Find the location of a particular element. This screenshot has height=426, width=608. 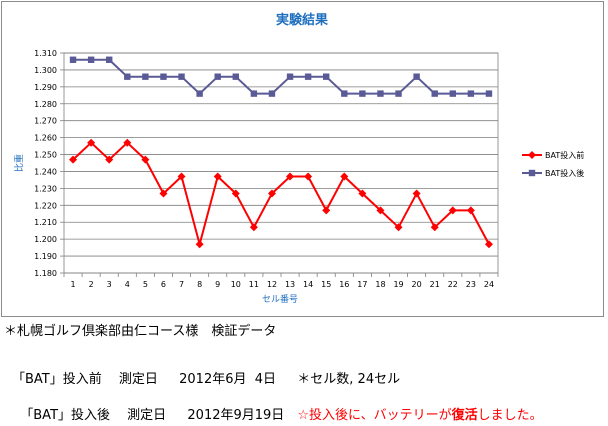

y-tick-label: 1.280 is located at coordinates (45, 104).